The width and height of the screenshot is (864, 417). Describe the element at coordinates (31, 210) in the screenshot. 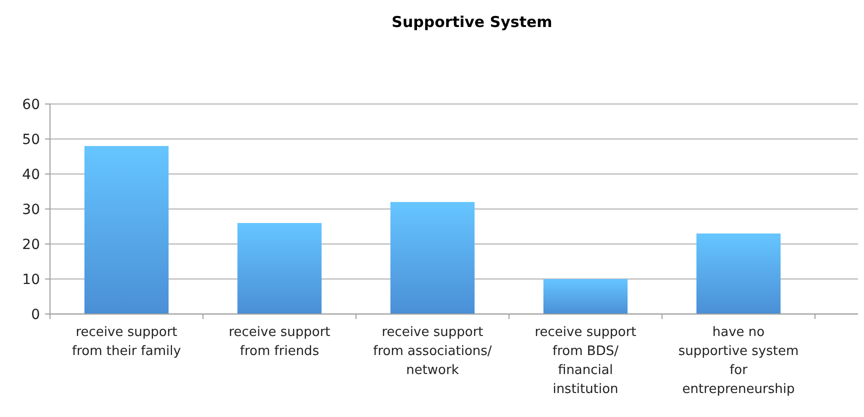

I see `y-tick-label: 30` at that location.